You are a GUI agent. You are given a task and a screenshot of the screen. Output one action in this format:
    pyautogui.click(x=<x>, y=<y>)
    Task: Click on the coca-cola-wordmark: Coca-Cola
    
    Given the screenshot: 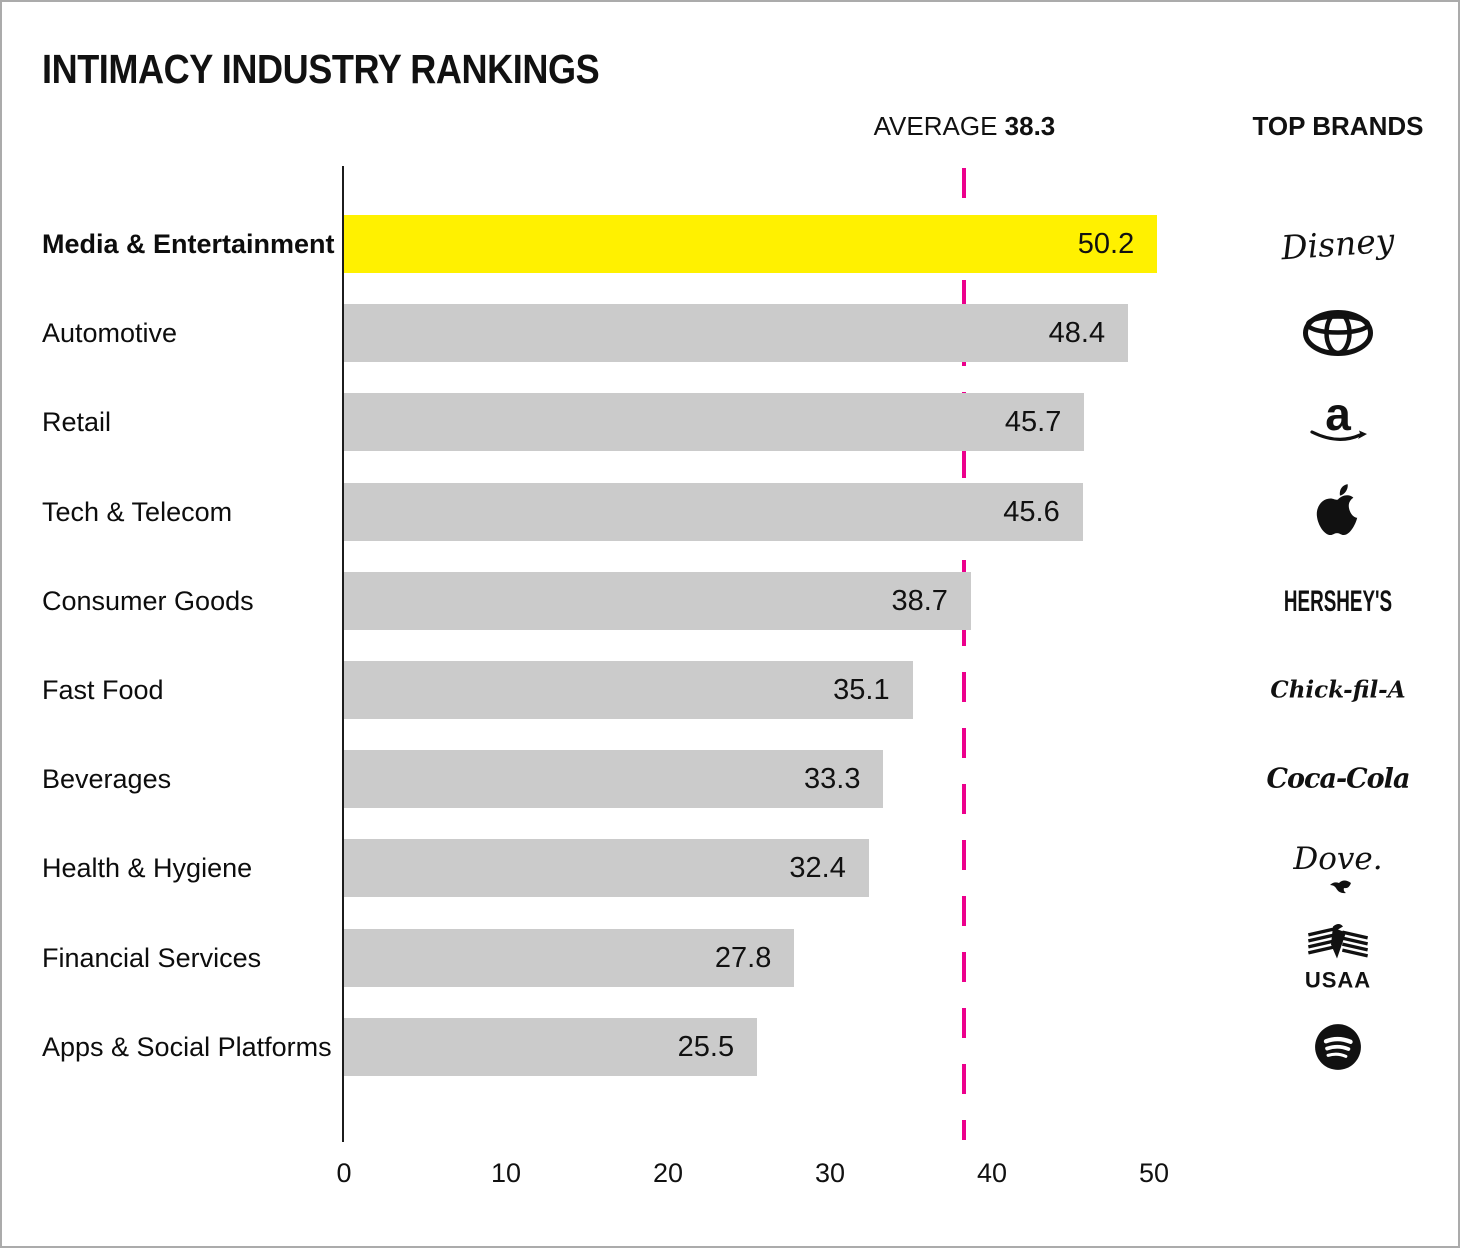 What is the action you would take?
    pyautogui.click(x=1338, y=779)
    